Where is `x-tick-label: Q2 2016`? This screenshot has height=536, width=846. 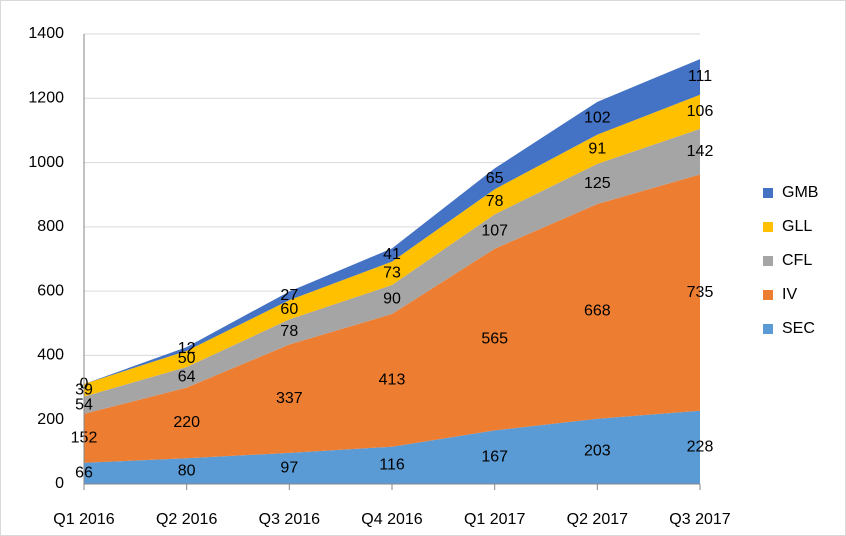
x-tick-label: Q2 2016 is located at coordinates (186, 519).